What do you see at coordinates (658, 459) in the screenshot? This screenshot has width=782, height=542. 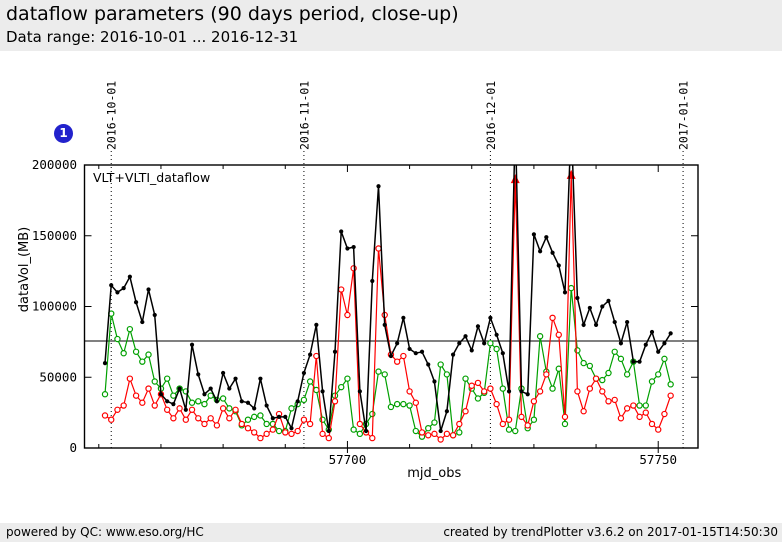 I see `x-tick-label: 57750` at bounding box center [658, 459].